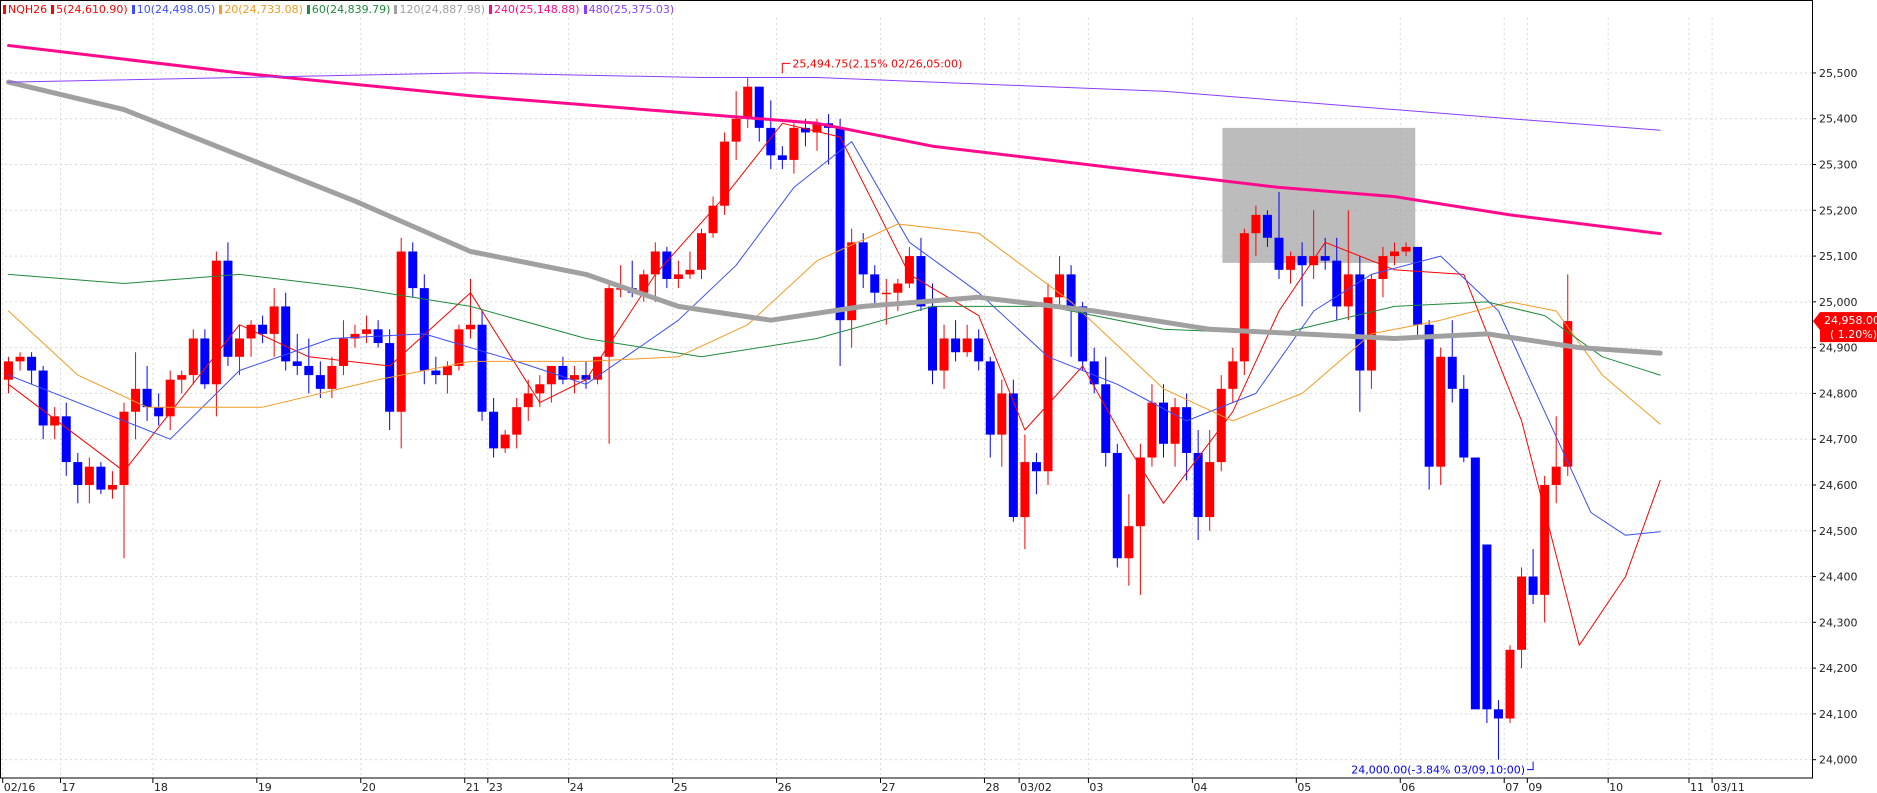 Image resolution: width=1877 pixels, height=793 pixels. Describe the element at coordinates (1530, 766) in the screenshot. I see `low-marker-line` at that location.